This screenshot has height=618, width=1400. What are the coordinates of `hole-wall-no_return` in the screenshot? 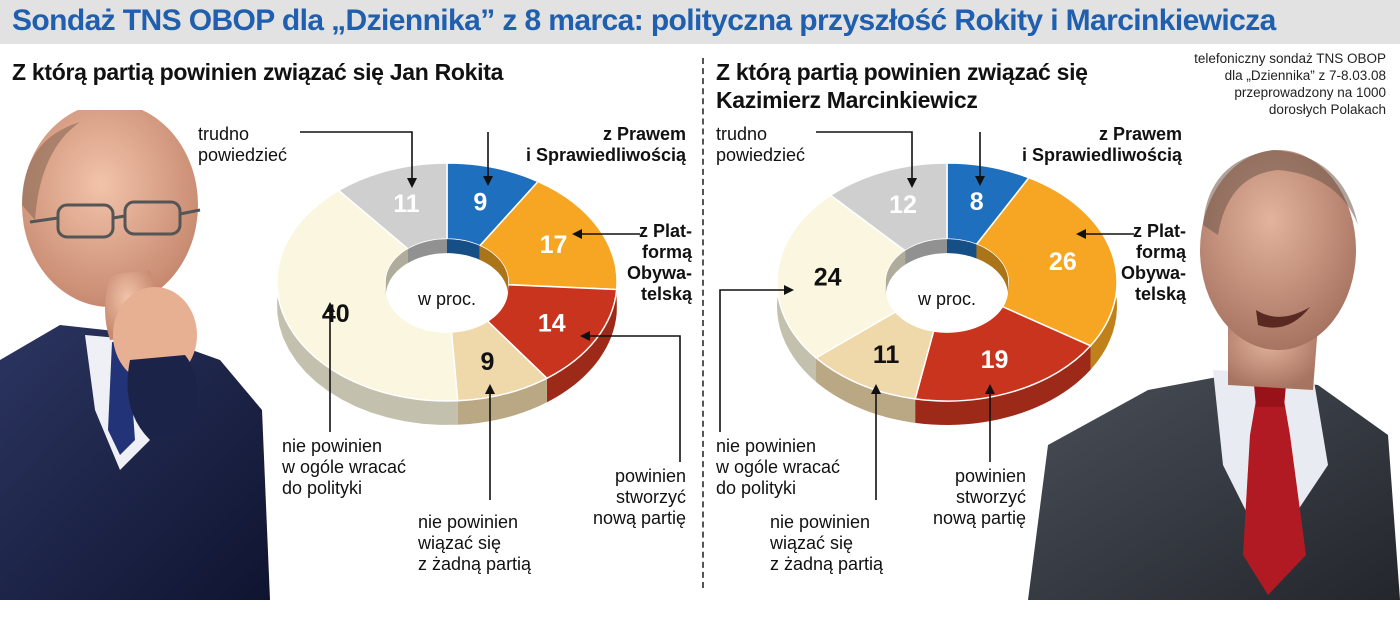 It's located at (396, 272).